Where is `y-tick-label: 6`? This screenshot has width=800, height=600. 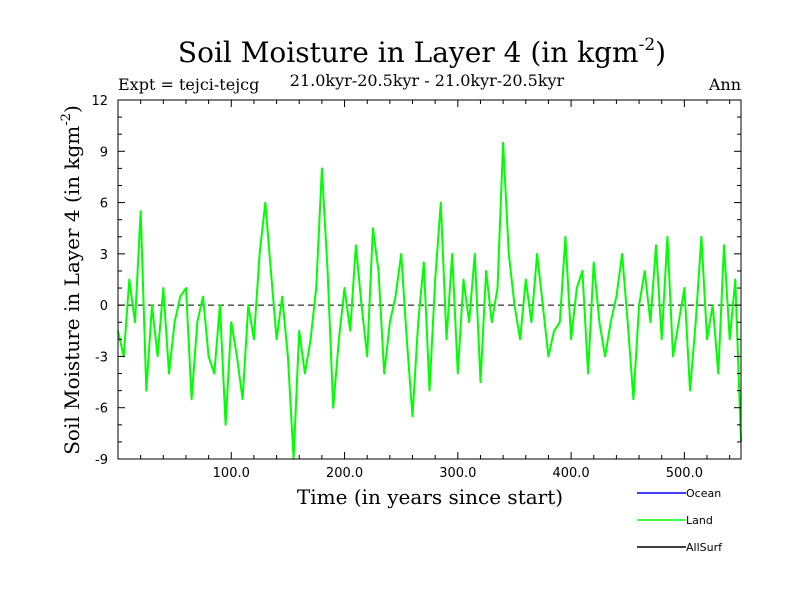 y-tick-label: 6 is located at coordinates (104, 204).